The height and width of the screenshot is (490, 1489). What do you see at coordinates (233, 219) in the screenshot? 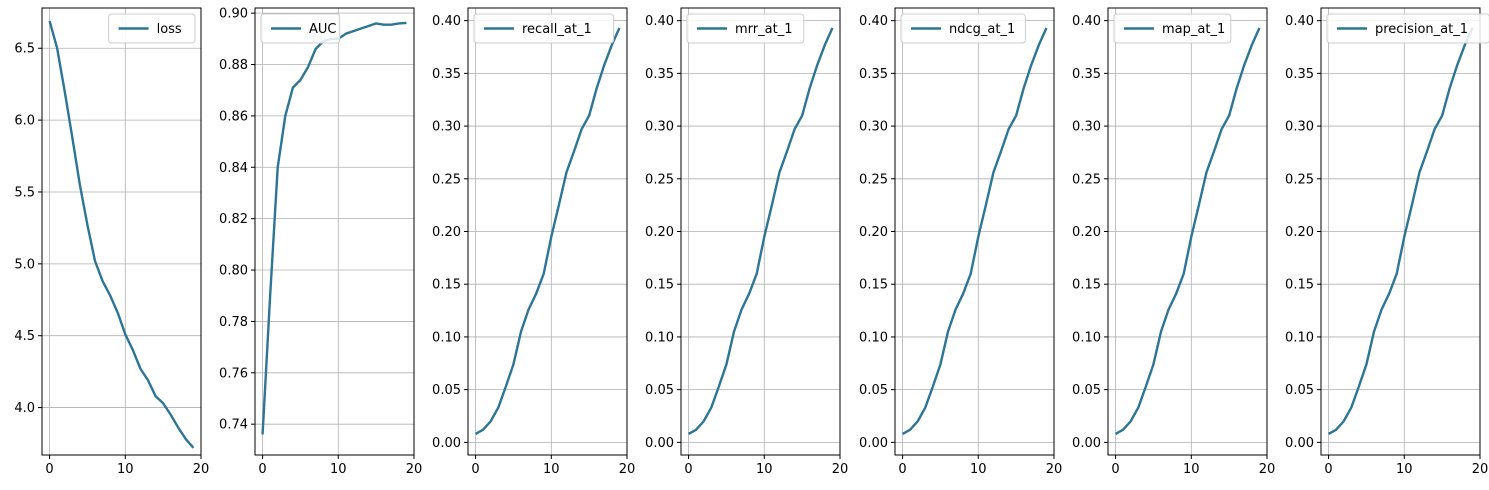
I see `y-tick-label: 0.82` at bounding box center [233, 219].